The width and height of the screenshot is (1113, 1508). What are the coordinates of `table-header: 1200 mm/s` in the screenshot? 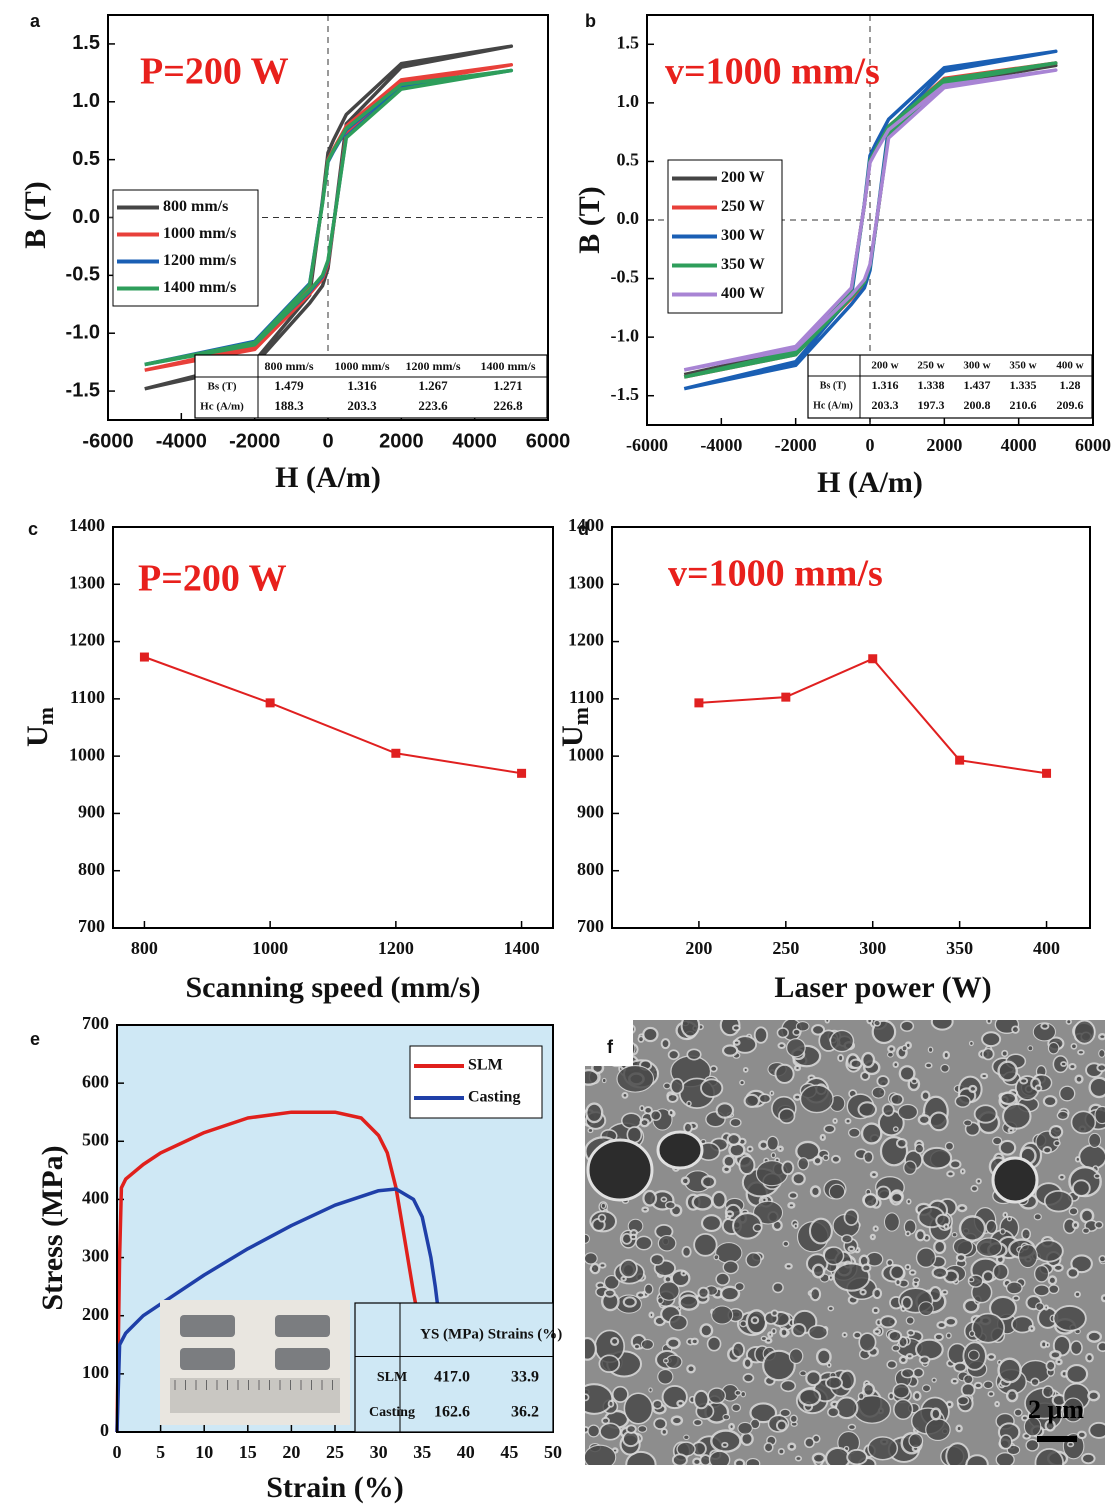 It's located at (433, 366).